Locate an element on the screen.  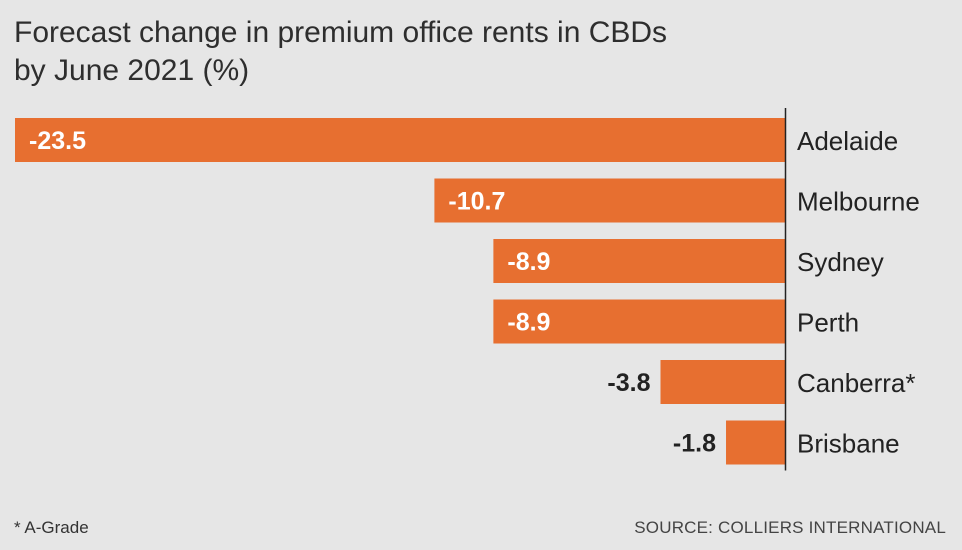
source-credit: SOURCE: COLLIERS INTERNATIONAL is located at coordinates (790, 527).